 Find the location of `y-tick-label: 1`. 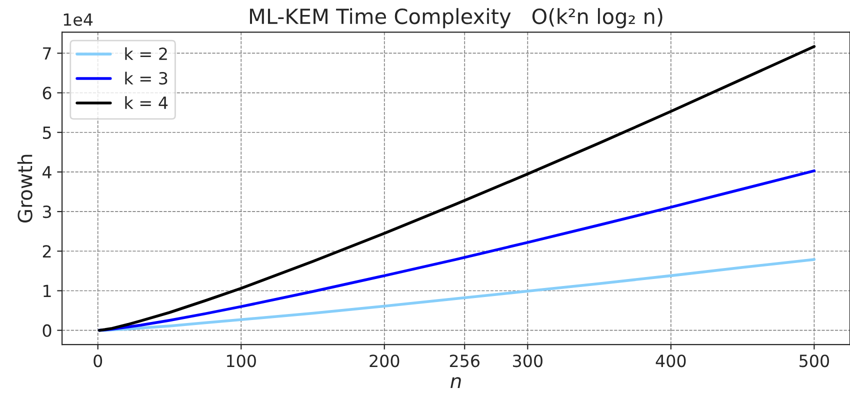

y-tick-label: 1 is located at coordinates (47, 291).